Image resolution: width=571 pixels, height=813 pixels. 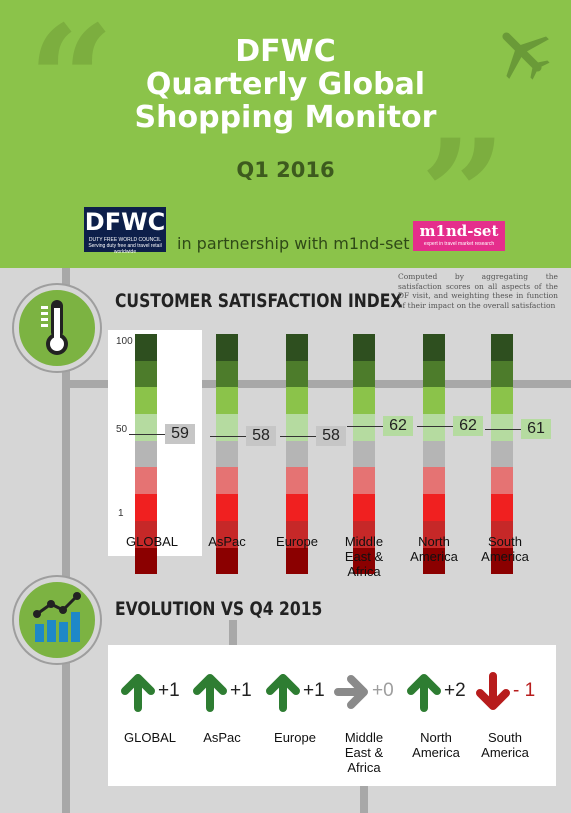 I want to click on score-value: 58, so click(x=331, y=435).